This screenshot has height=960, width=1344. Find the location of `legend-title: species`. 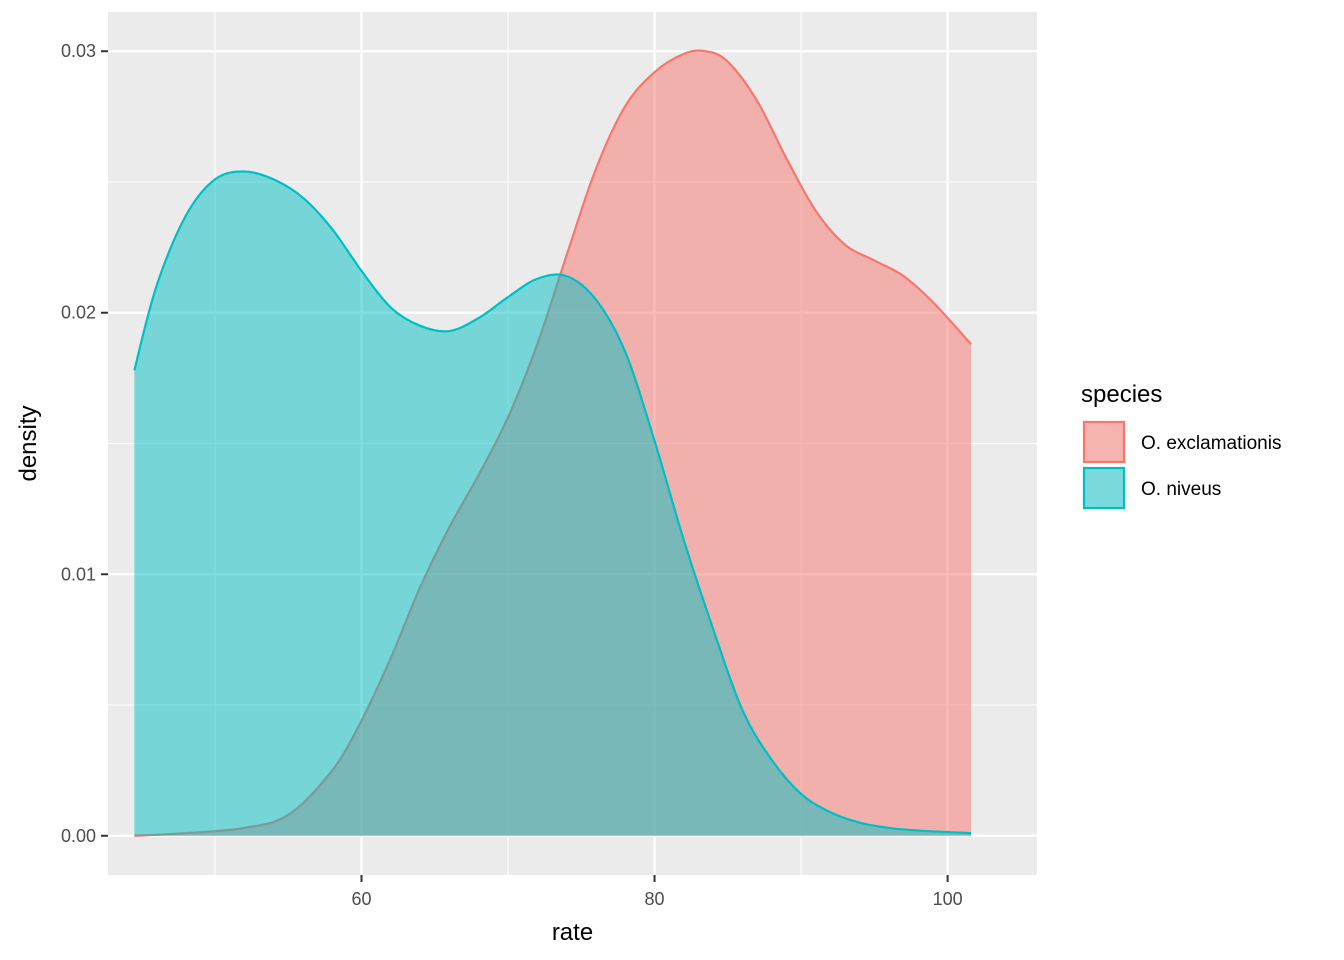

legend-title: species is located at coordinates (1121, 394).